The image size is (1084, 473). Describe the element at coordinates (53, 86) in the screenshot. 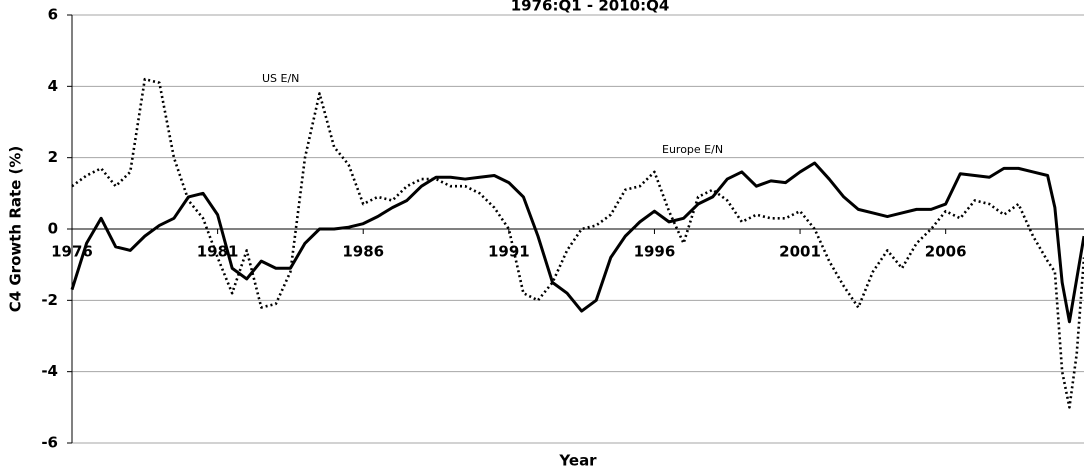

I see `y-tick-label: 4` at that location.